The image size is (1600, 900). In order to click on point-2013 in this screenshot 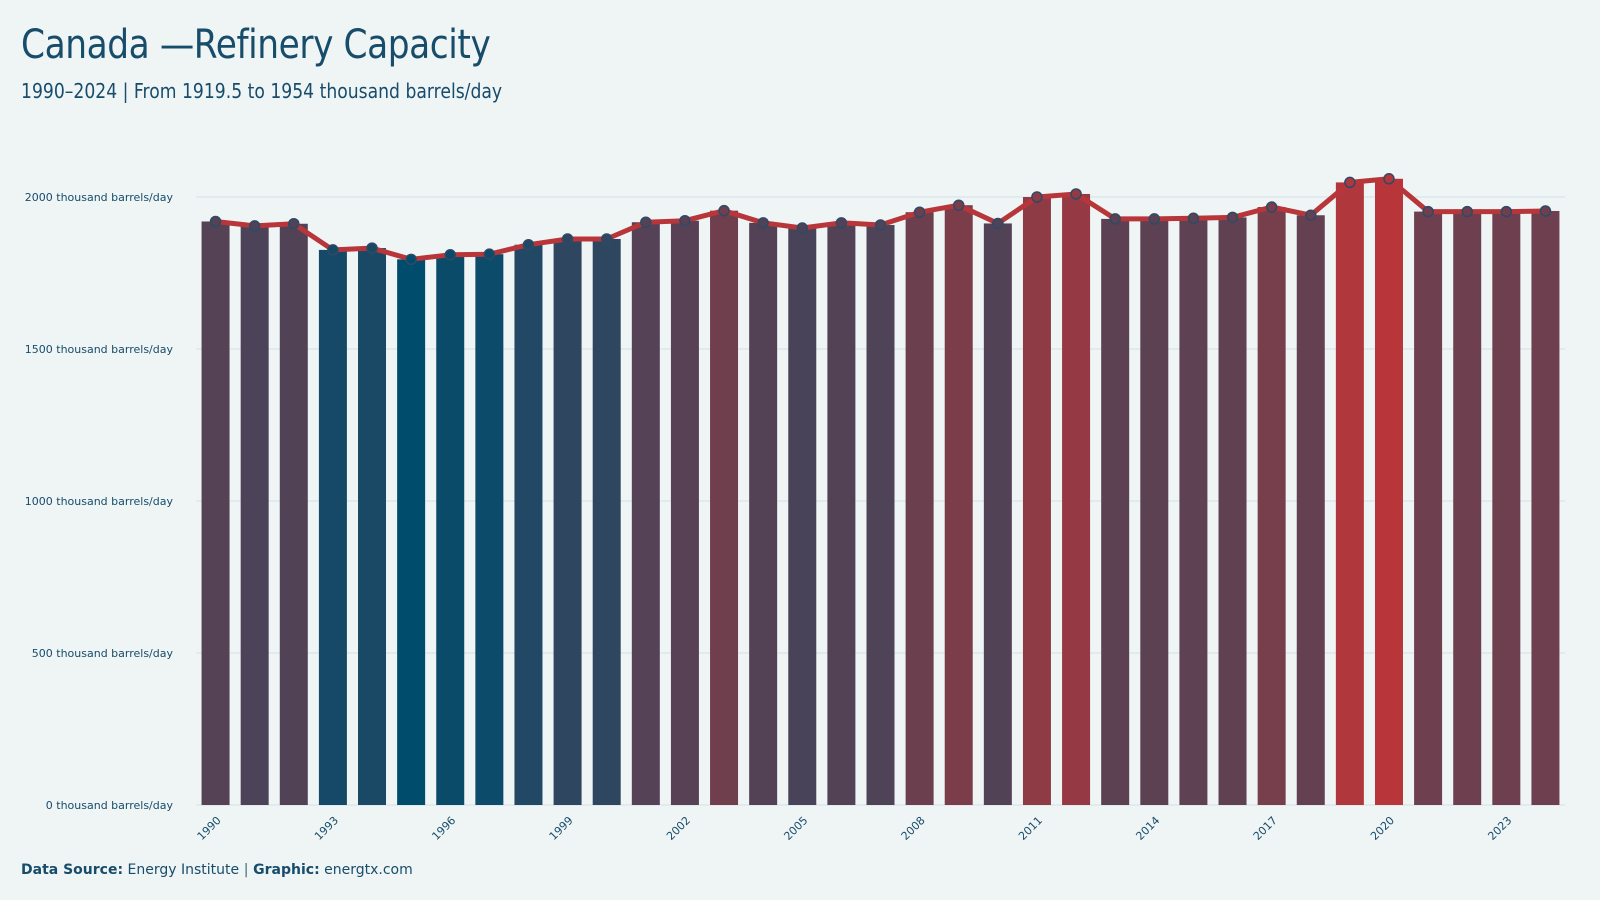, I will do `click(1115, 219)`.